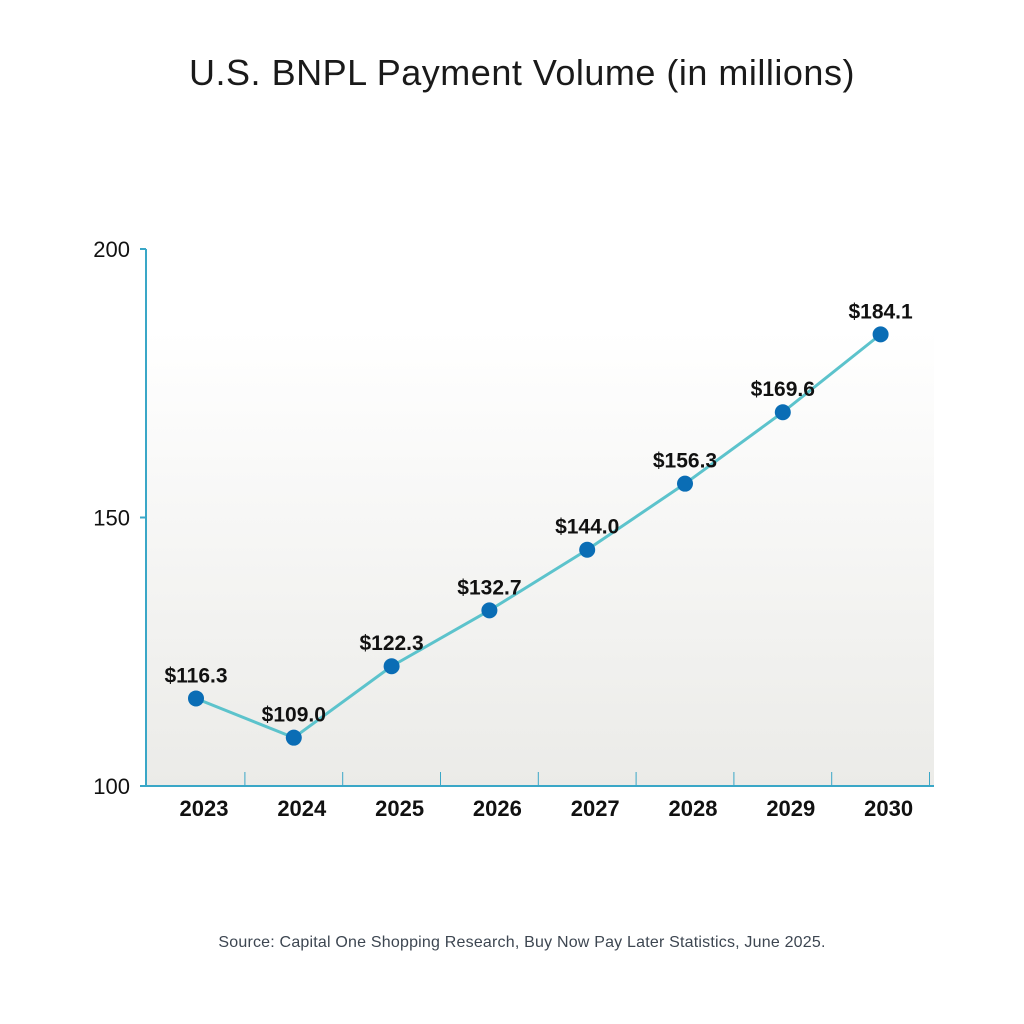 The image size is (1024, 1024). I want to click on data-label-2025: $122.3, so click(391, 643).